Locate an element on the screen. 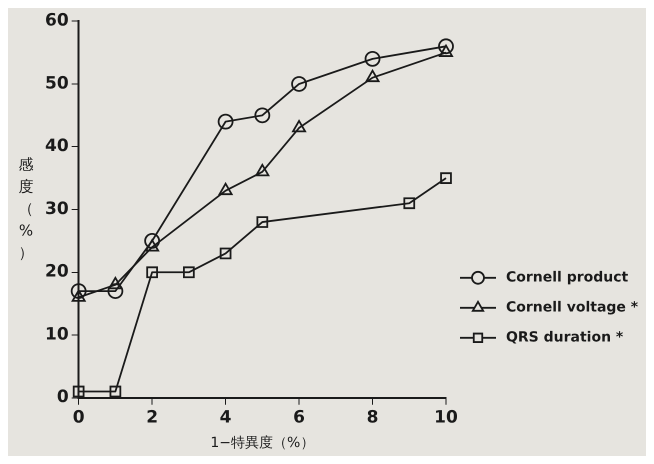 This screenshot has height=464, width=654. x-tick-label: 4 is located at coordinates (226, 417).